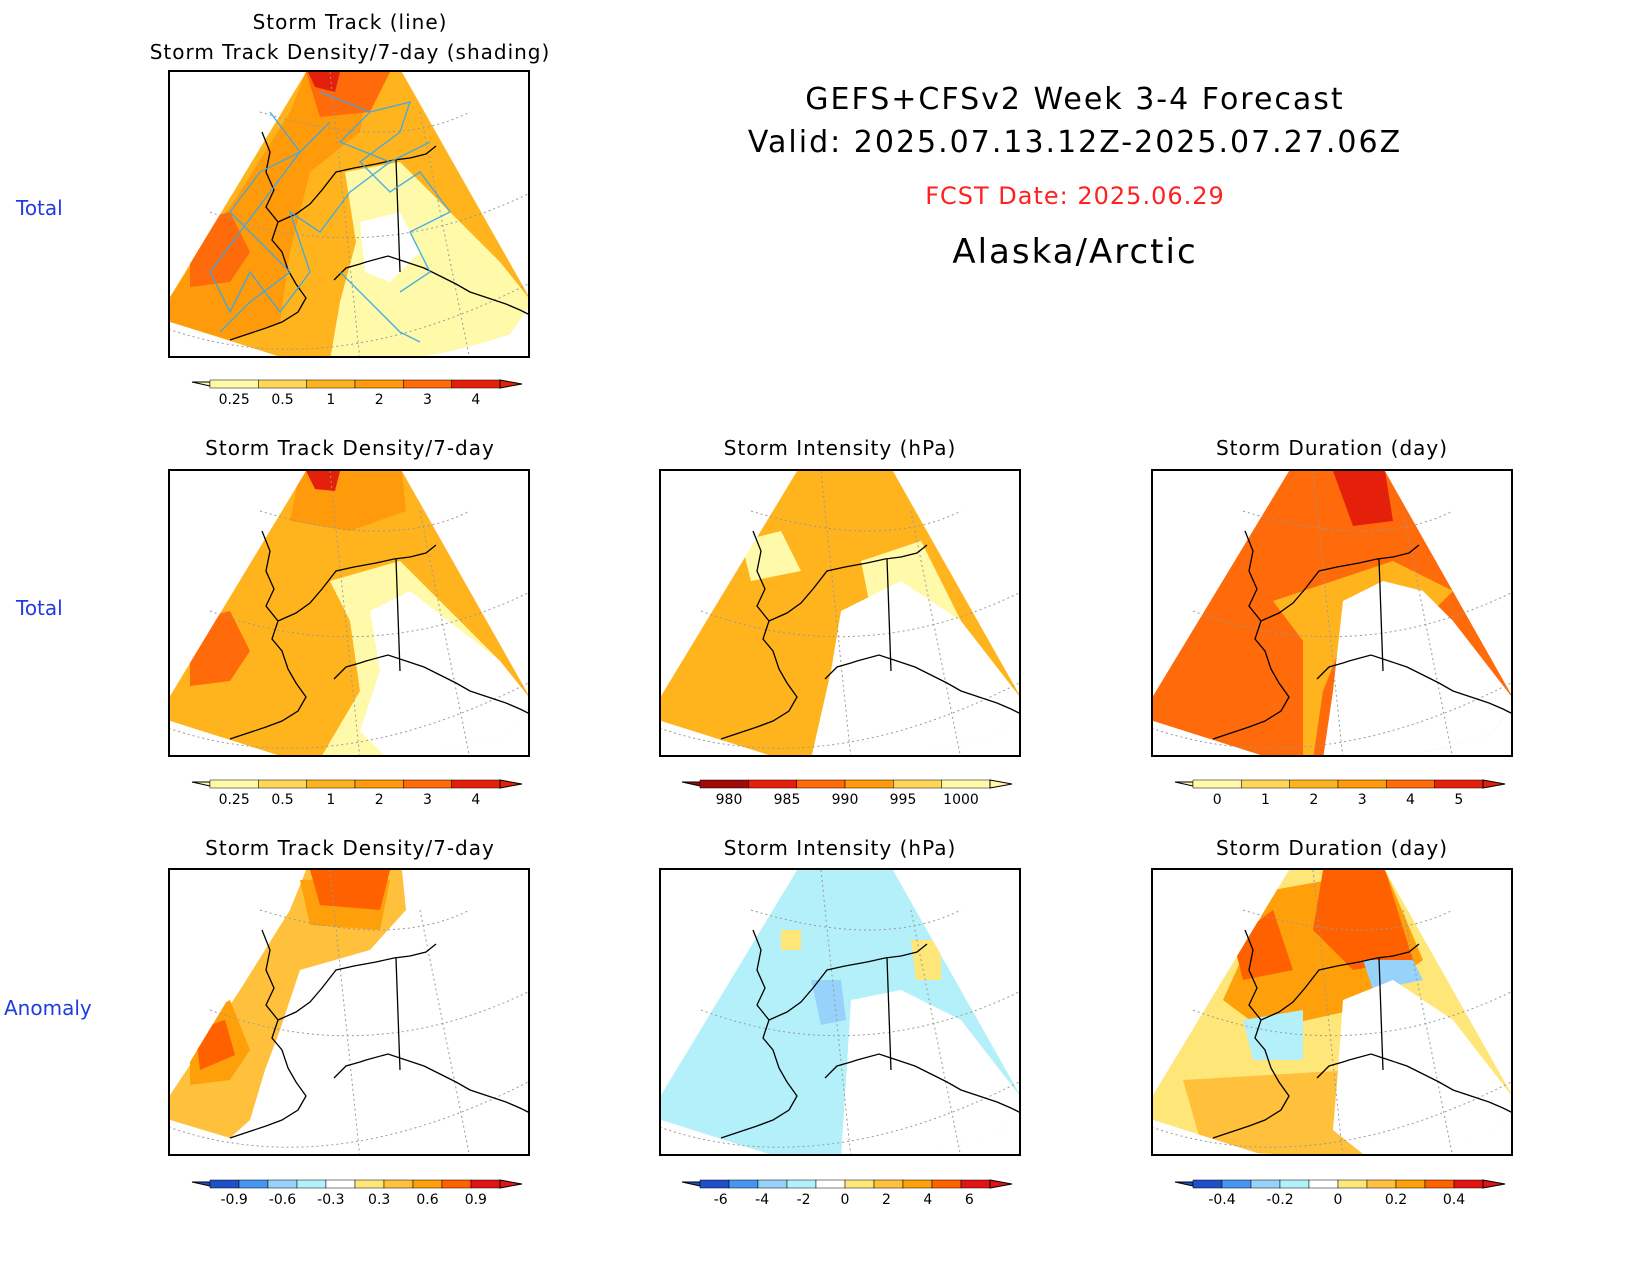  What do you see at coordinates (1221, 1200) in the screenshot?
I see `colorbar-tick-label: -0.4` at bounding box center [1221, 1200].